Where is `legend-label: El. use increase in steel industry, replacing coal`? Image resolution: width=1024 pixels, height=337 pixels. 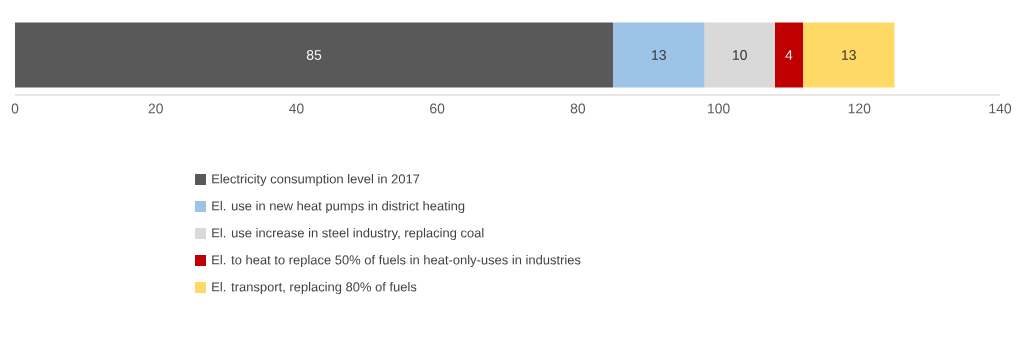
legend-label: El. use increase in steel industry, replacing coal is located at coordinates (348, 234).